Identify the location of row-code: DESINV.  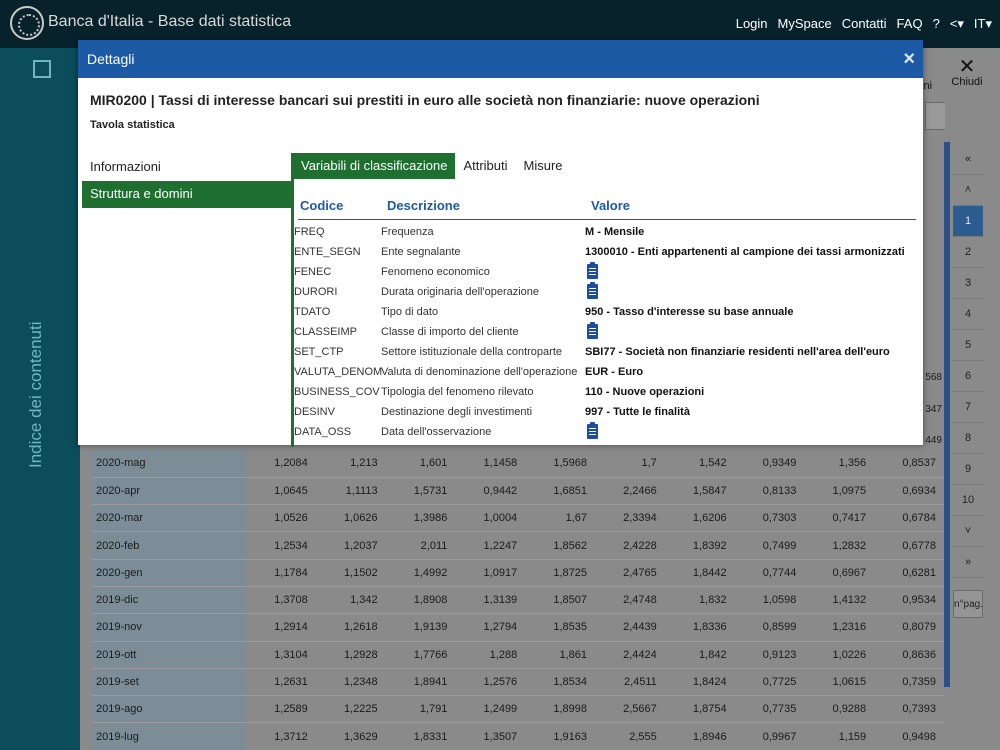
(314, 412).